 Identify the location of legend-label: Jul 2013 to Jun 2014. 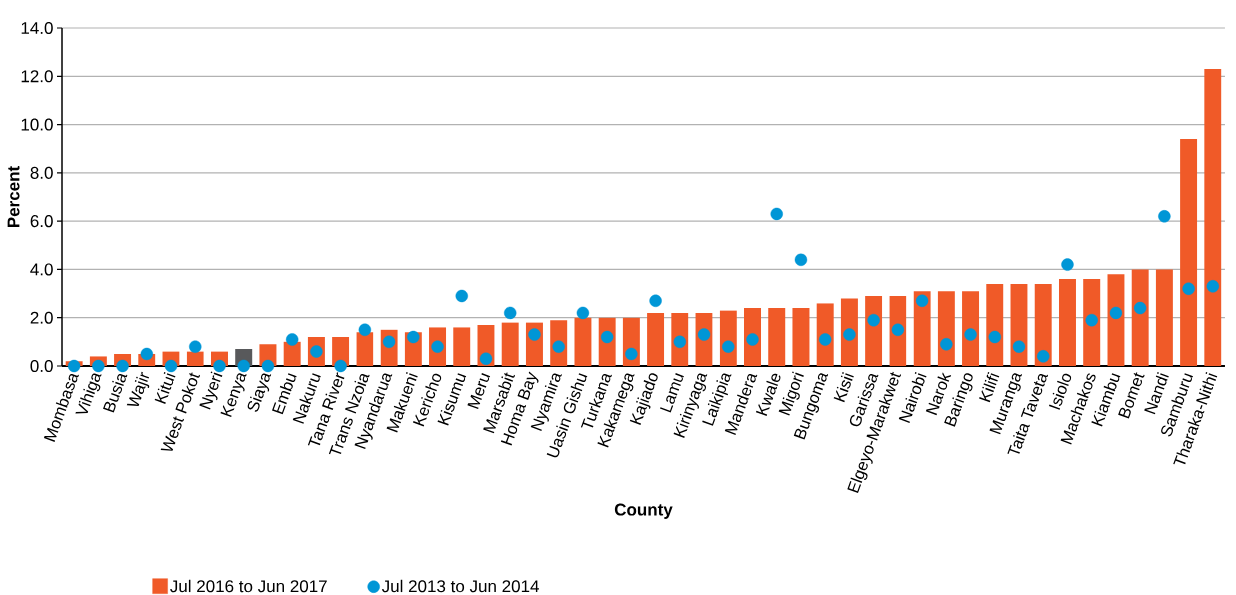
(460, 586).